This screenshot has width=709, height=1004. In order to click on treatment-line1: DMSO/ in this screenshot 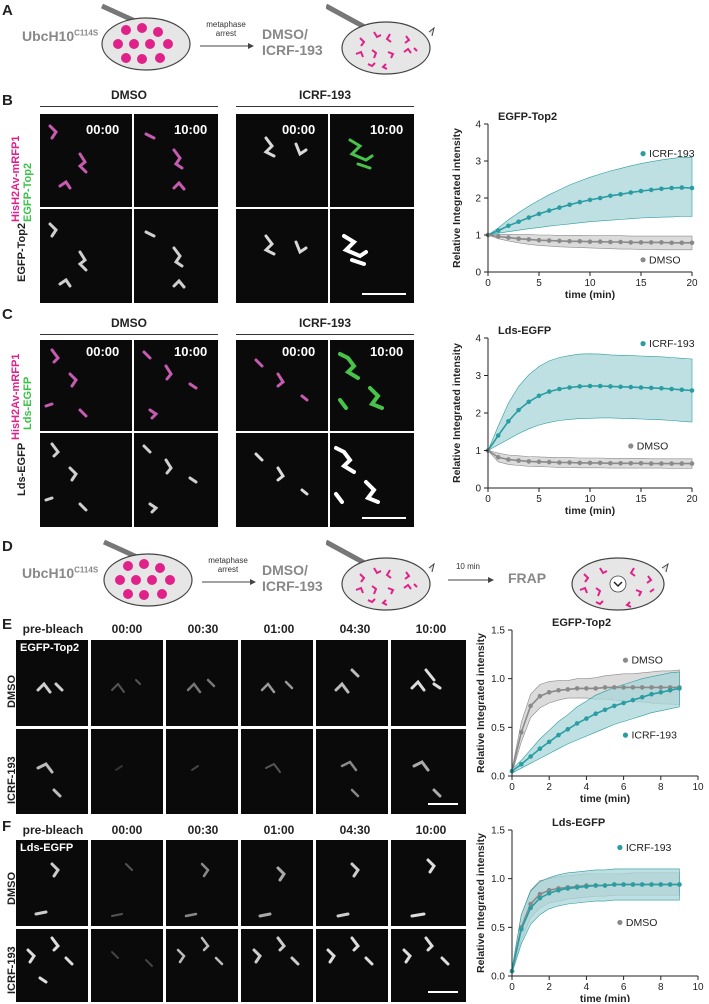, I will do `click(285, 34)`.